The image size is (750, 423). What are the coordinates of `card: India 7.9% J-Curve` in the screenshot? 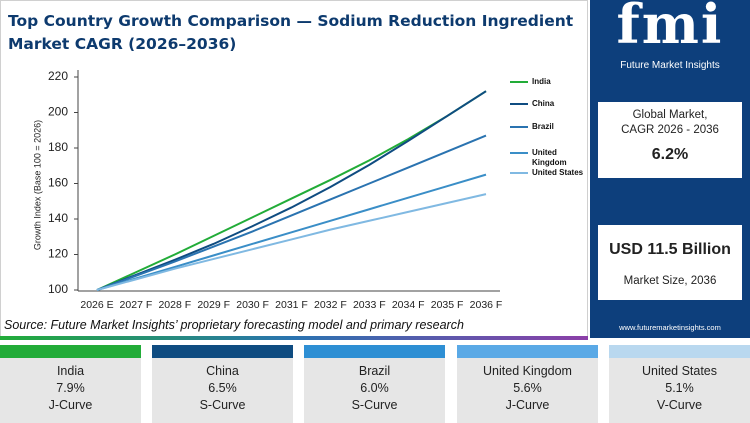 It's located at (70, 384).